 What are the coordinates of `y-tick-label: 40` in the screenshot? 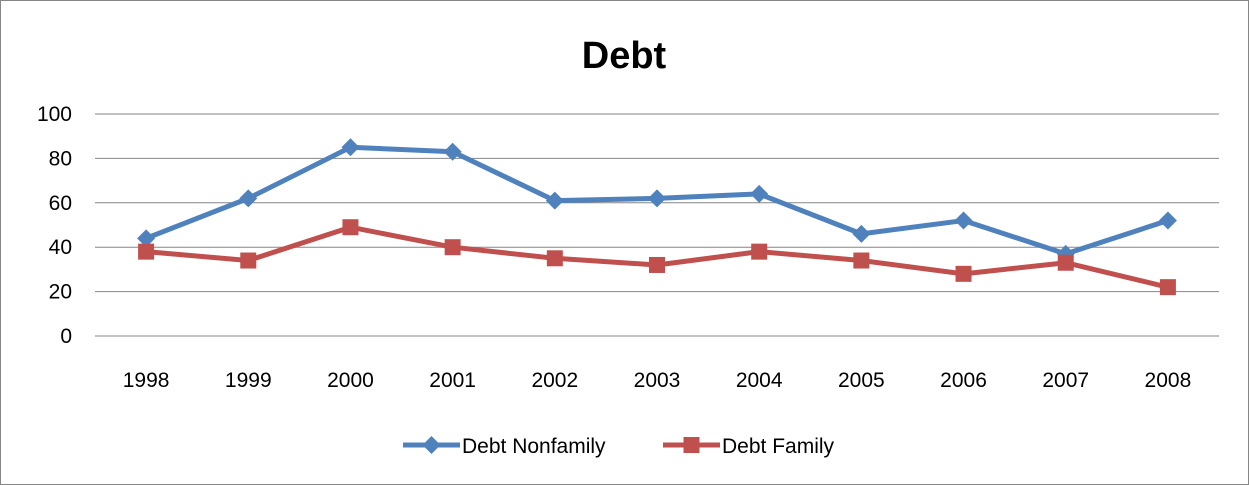 It's located at (60, 247).